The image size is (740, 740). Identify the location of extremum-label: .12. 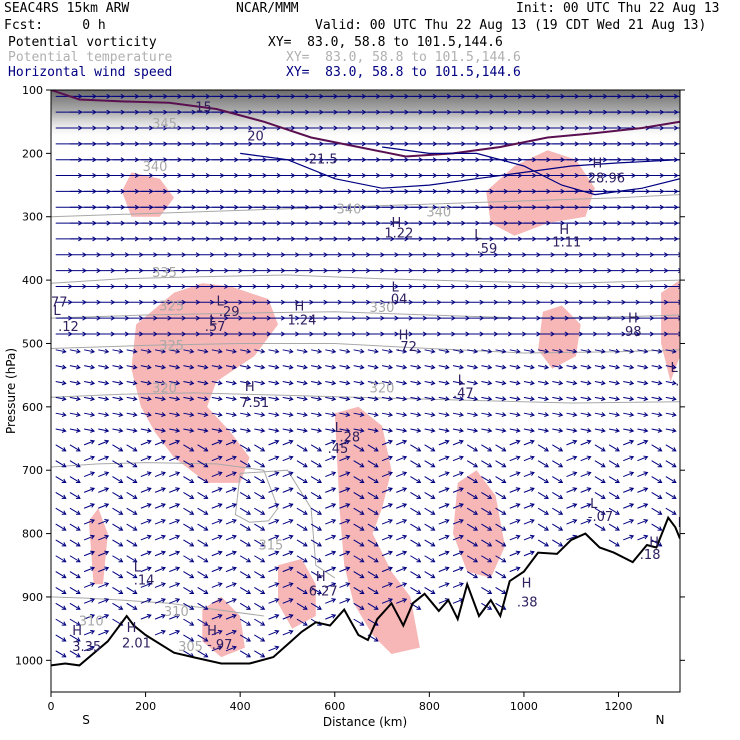
(68, 327).